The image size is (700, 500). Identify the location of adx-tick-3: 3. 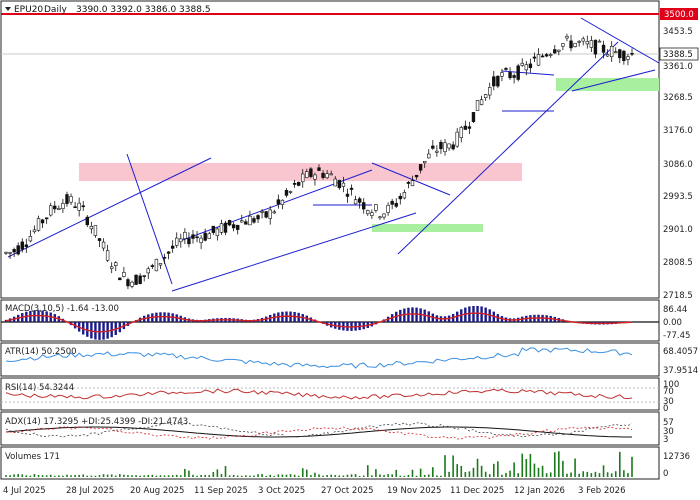
(665, 440).